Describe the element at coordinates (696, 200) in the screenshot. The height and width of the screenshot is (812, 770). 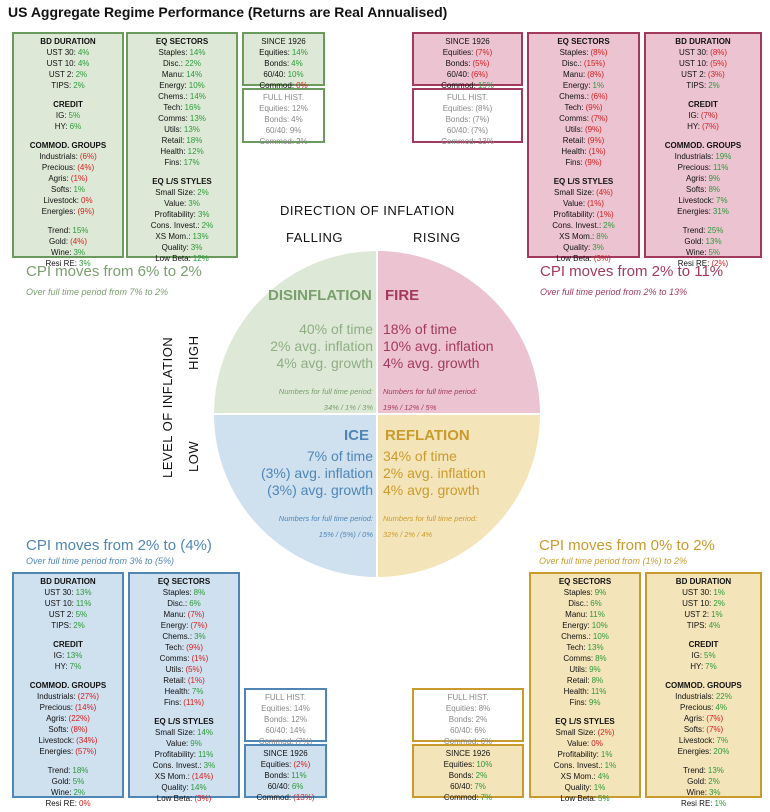
I see `row-label: Livestock:` at that location.